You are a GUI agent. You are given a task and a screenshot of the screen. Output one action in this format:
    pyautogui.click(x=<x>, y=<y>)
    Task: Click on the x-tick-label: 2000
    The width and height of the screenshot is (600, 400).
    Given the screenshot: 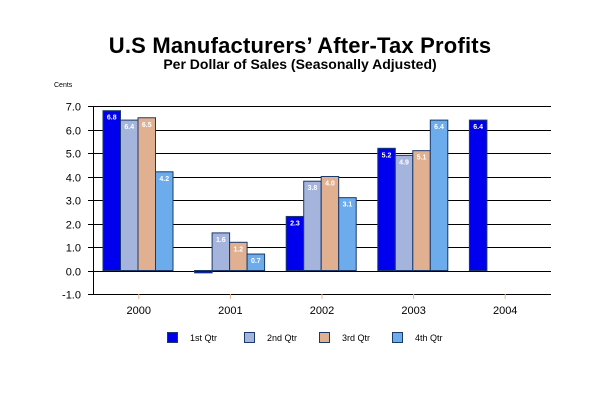 What is the action you would take?
    pyautogui.click(x=139, y=311)
    